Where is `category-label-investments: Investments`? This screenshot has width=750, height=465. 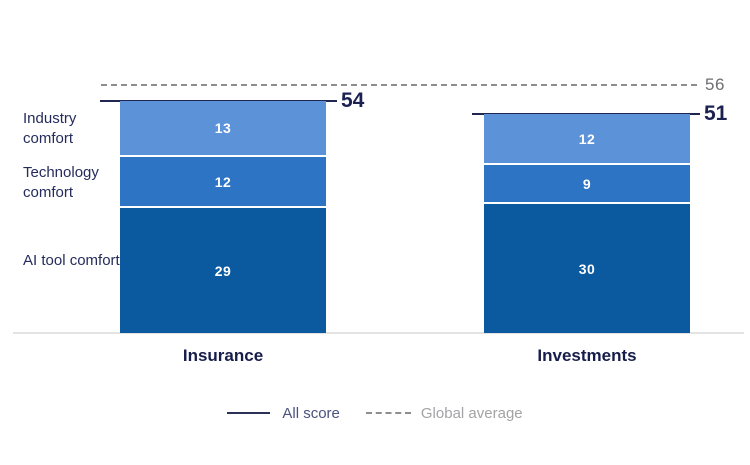 category-label-investments: Investments is located at coordinates (587, 355).